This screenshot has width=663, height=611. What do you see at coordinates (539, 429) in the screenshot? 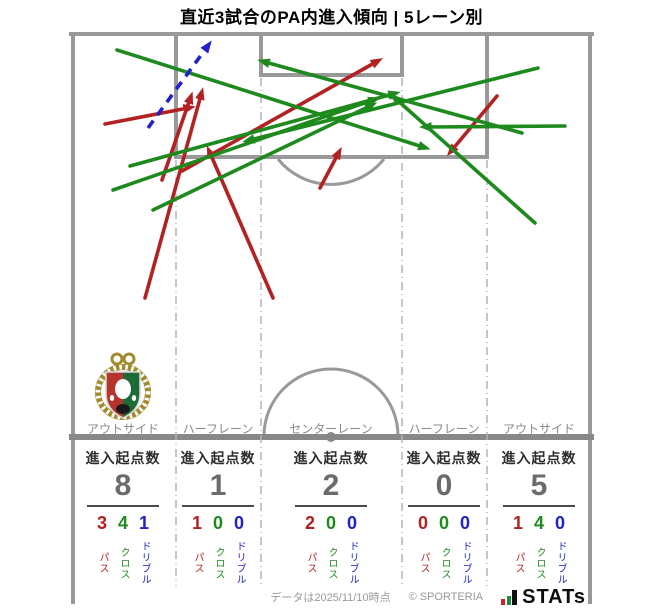
I see `lane-label-outside-right: アウトサイド` at bounding box center [539, 429].